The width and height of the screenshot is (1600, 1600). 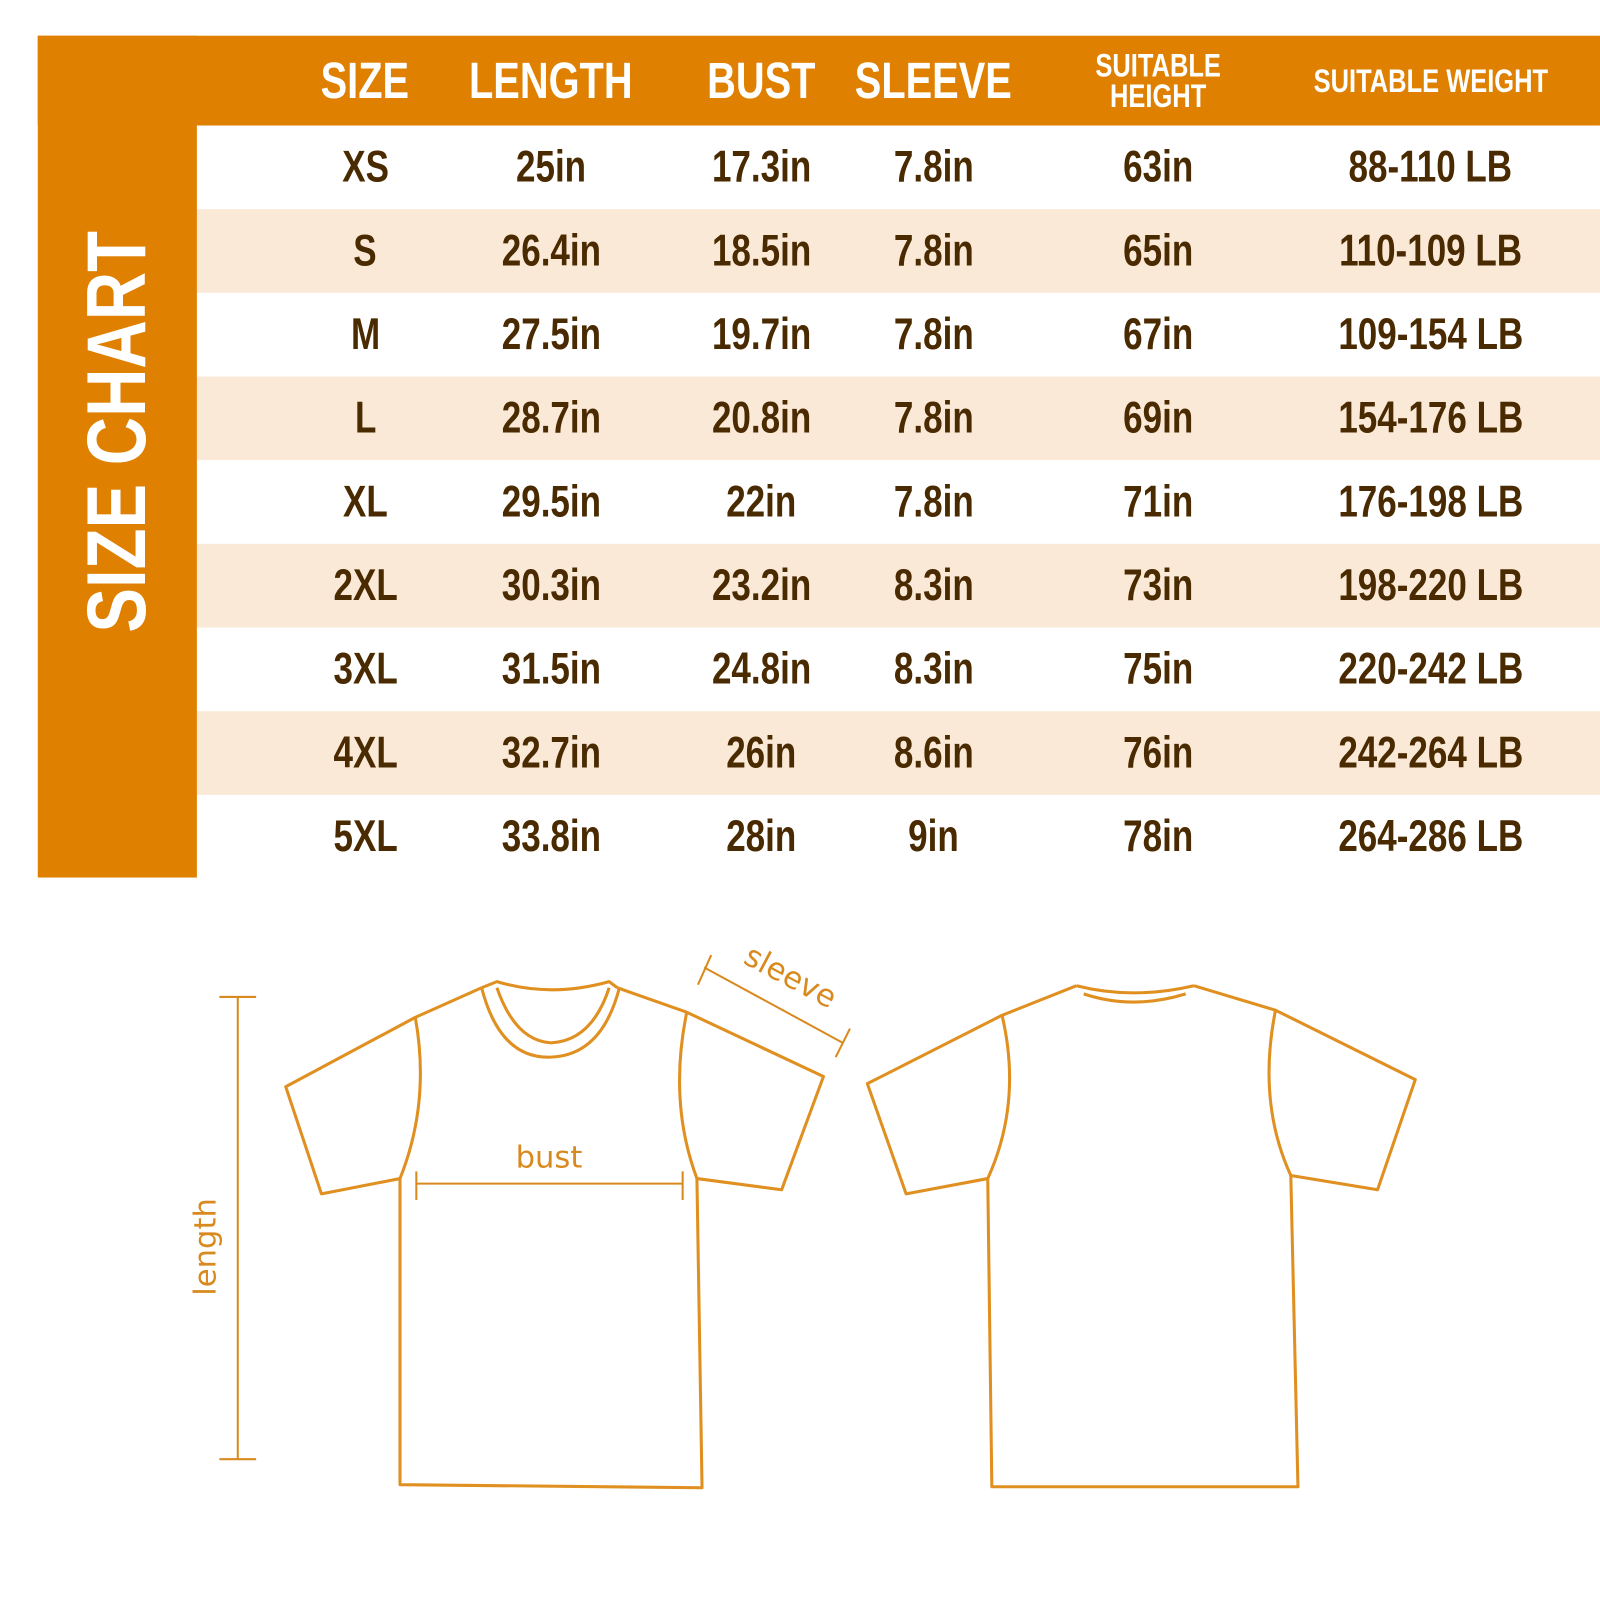 I want to click on cell-value: 23.2in, so click(x=761, y=585).